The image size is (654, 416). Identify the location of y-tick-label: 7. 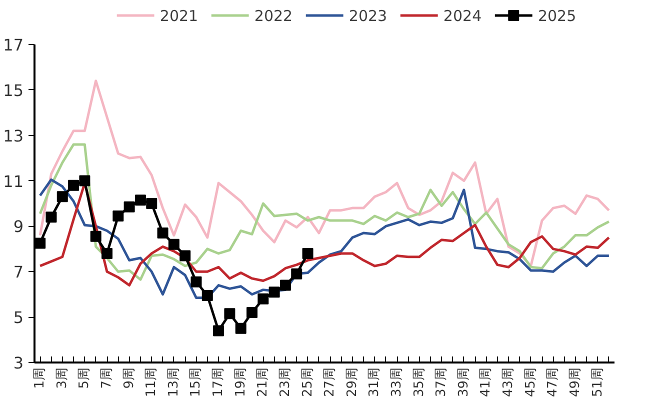
(18, 272).